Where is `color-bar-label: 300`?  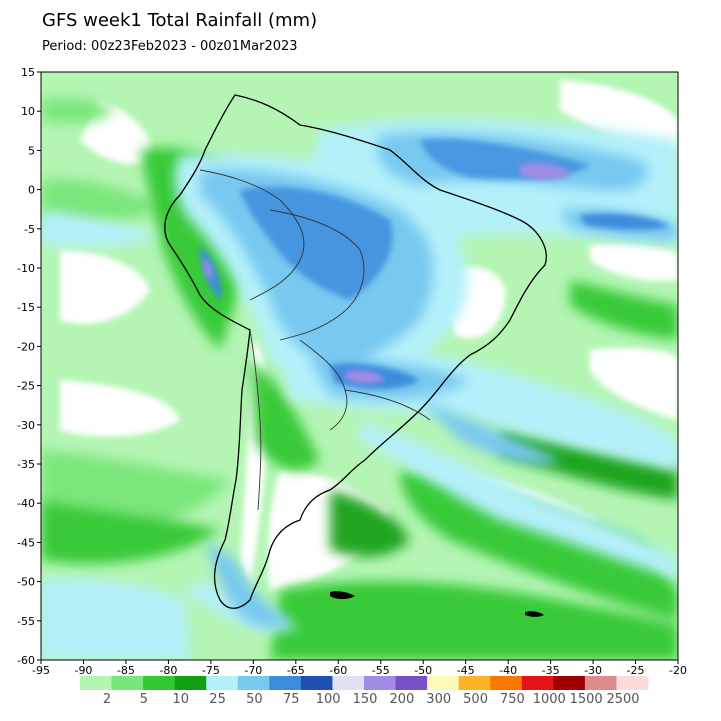
color-bar-label: 300 is located at coordinates (438, 699).